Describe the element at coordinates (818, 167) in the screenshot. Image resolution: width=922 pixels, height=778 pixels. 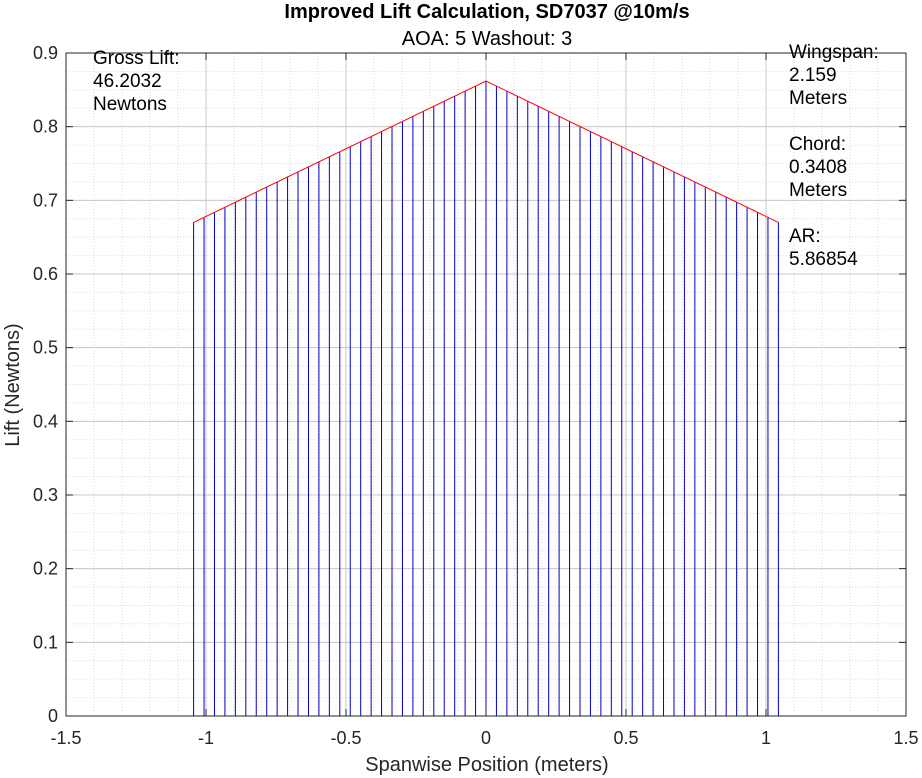
I see `chord-value: 0.3408` at that location.